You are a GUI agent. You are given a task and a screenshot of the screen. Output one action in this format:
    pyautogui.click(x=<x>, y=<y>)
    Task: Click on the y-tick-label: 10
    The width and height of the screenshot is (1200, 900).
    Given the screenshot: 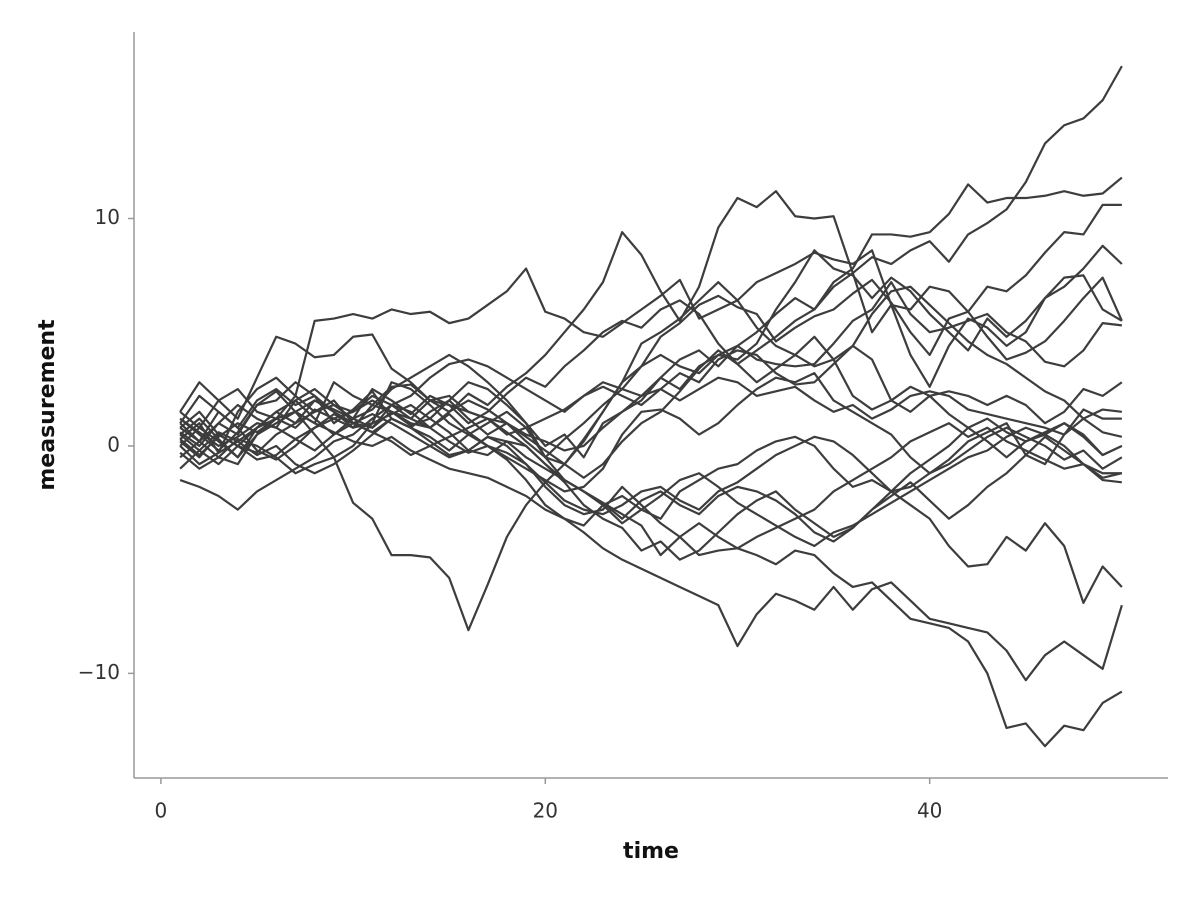 What is the action you would take?
    pyautogui.click(x=107, y=217)
    